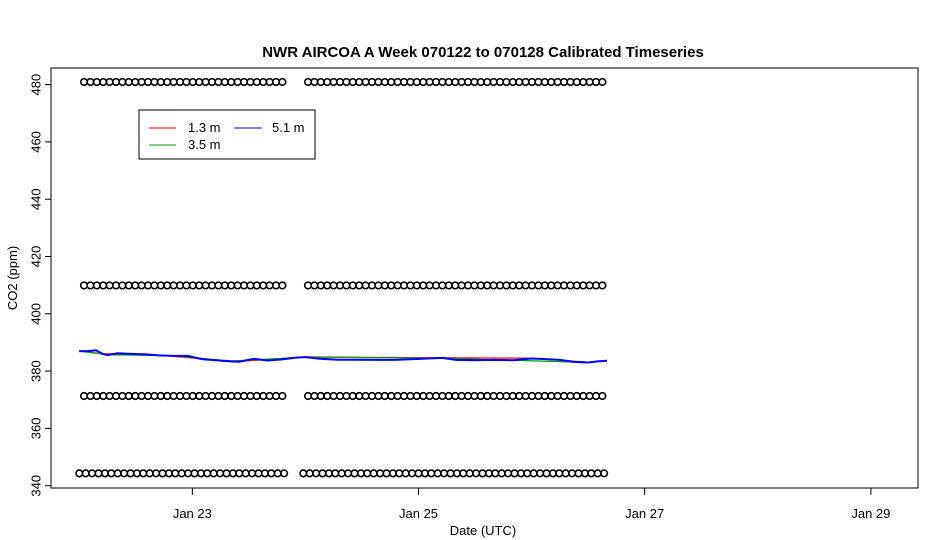 This screenshot has width=936, height=540. Describe the element at coordinates (204, 144) in the screenshot. I see `legend-label-3-5m: 3.5 m` at that location.